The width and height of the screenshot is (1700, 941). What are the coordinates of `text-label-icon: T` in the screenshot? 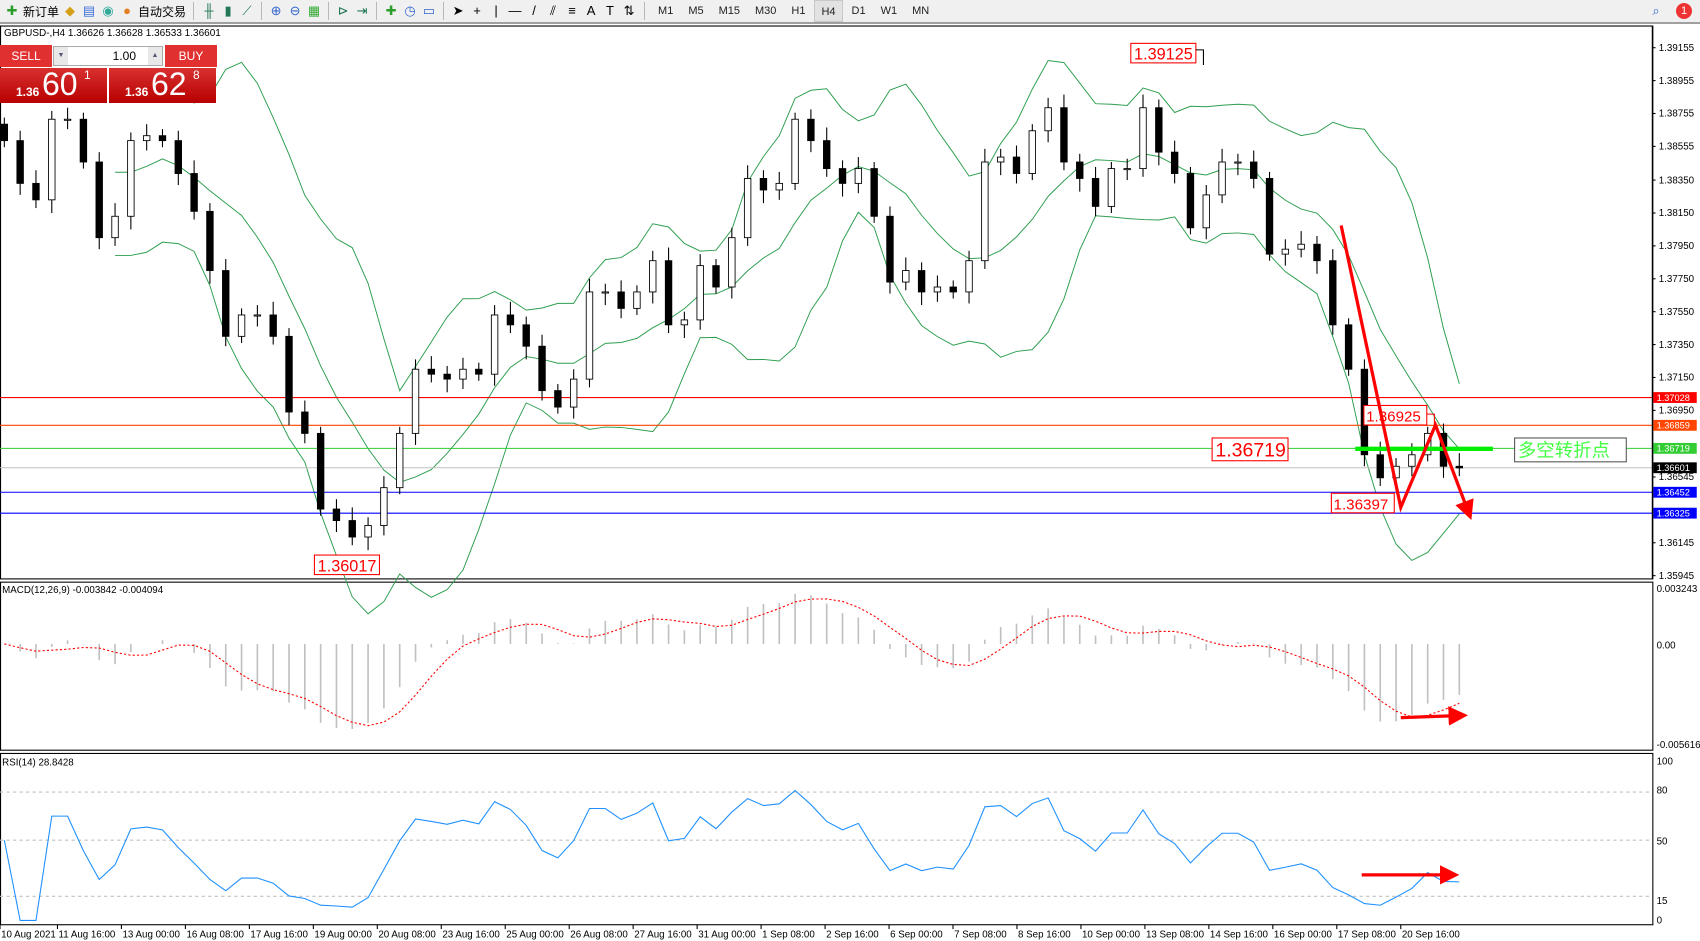 It's located at (610, 10).